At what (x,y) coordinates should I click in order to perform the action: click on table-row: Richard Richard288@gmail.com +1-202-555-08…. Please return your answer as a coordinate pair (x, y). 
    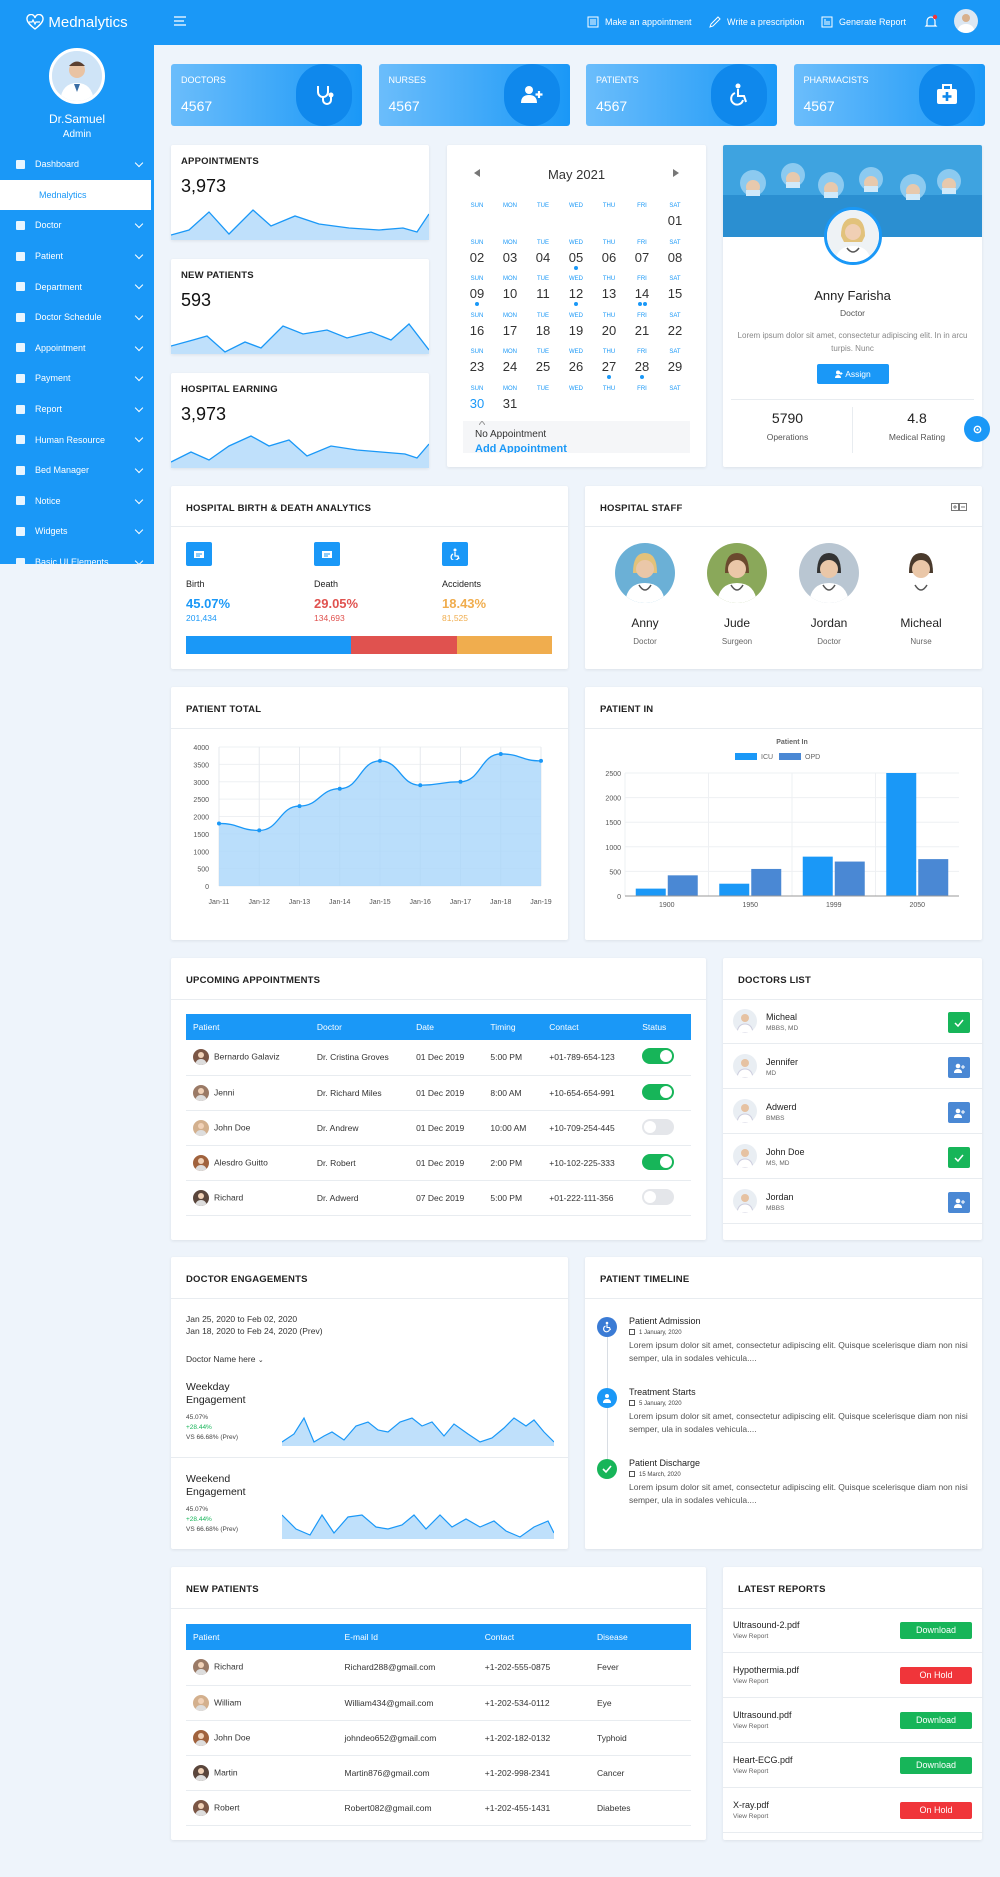
    Looking at the image, I should click on (438, 1668).